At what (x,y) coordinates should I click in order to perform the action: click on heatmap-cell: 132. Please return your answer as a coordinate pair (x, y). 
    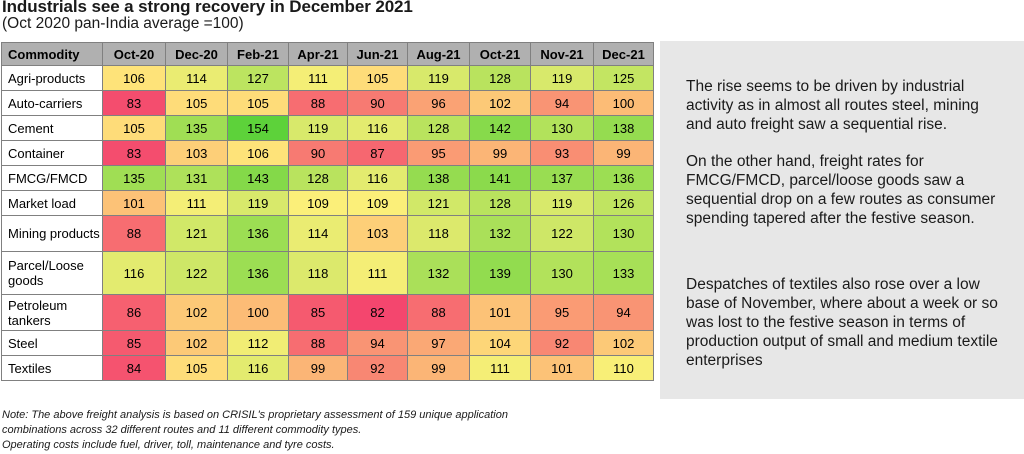
    Looking at the image, I should click on (500, 233).